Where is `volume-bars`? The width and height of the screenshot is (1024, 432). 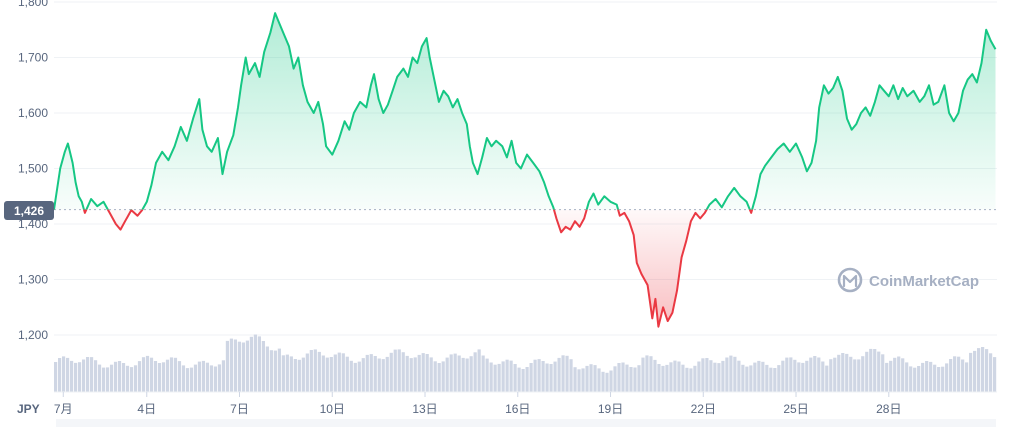
volume-bars is located at coordinates (525, 363).